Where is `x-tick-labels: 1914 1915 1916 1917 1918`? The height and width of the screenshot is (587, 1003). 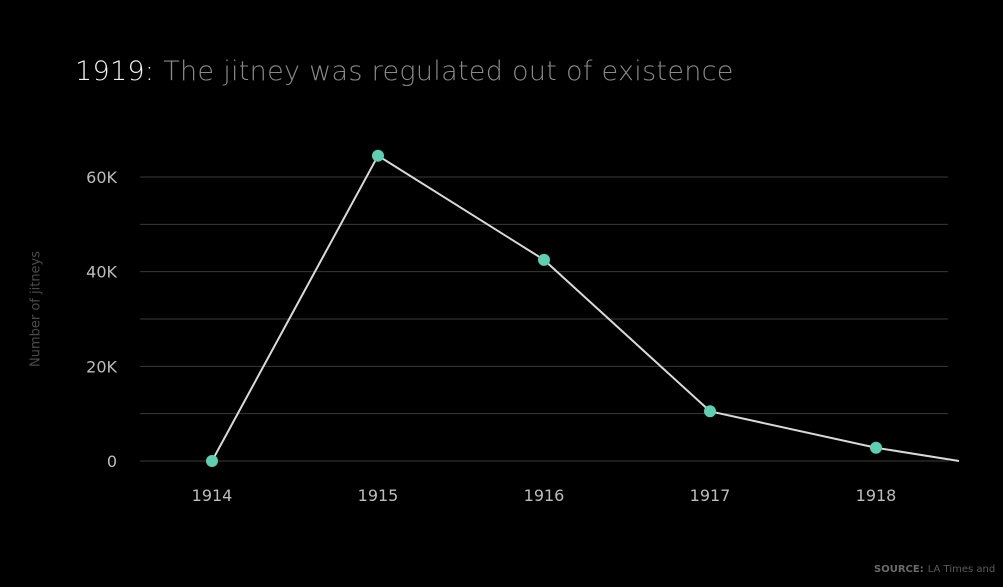 x-tick-labels: 1914 1915 1916 1917 1918 is located at coordinates (544, 495).